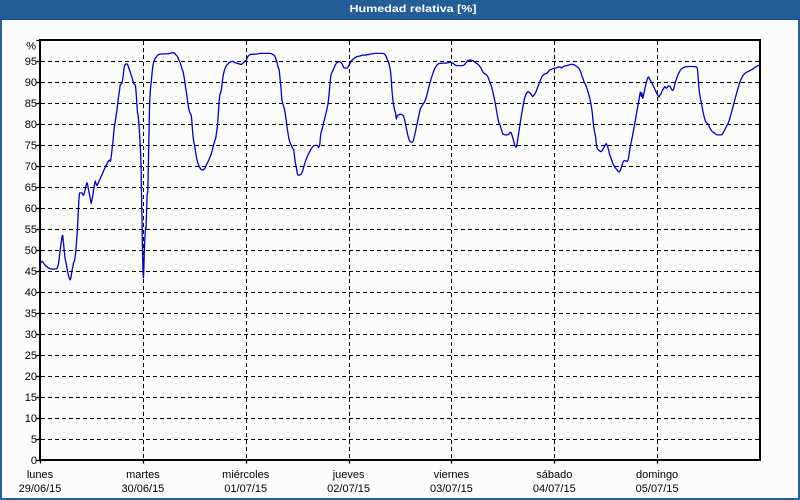 The height and width of the screenshot is (500, 800). Describe the element at coordinates (40, 475) in the screenshot. I see `svg-text: lunes` at that location.